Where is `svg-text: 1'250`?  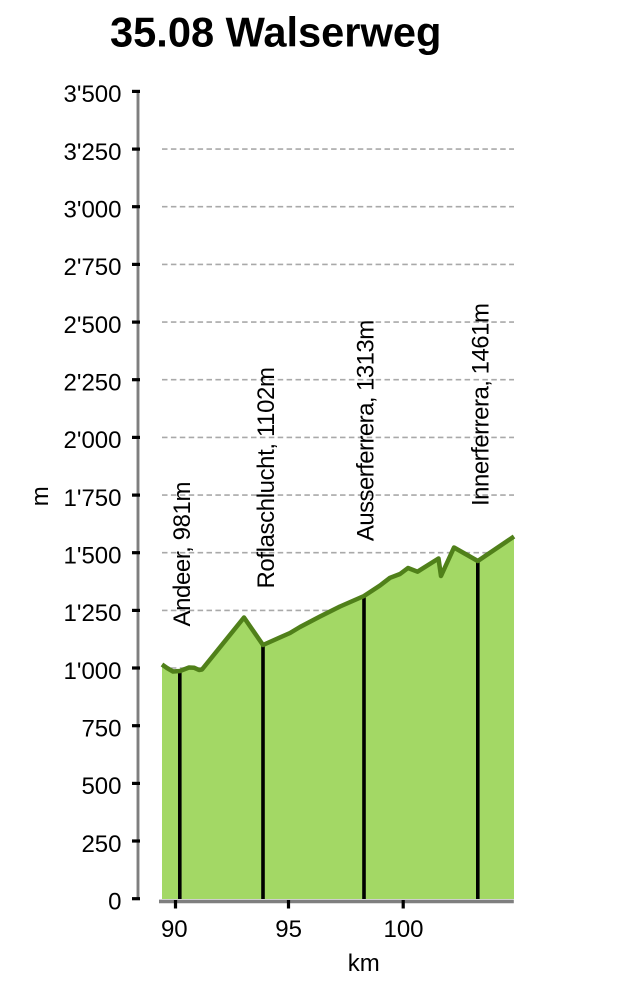
svg-text: 1'250 is located at coordinates (93, 613).